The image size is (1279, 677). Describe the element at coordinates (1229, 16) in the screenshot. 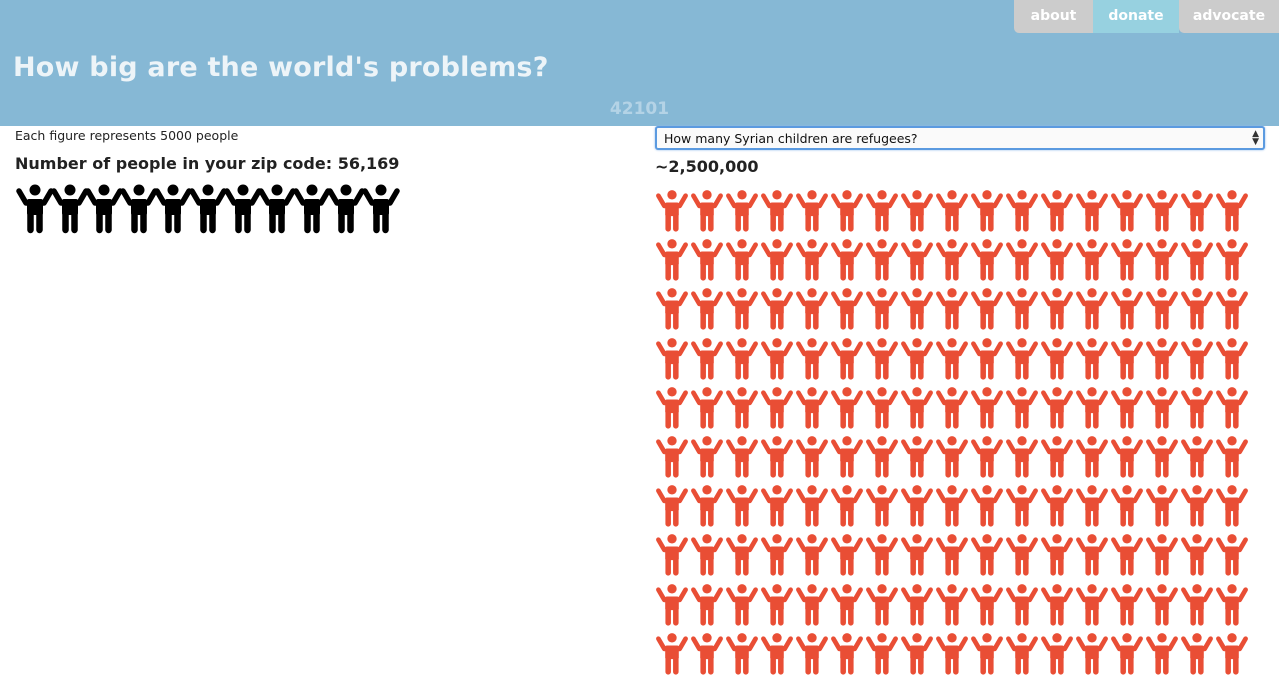

I see `advocate-button: advocate` at that location.